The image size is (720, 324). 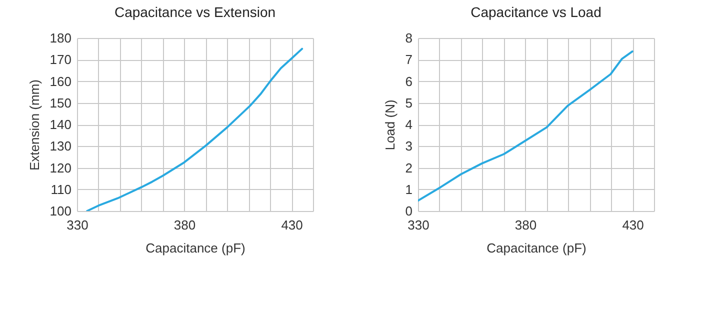 What do you see at coordinates (195, 12) in the screenshot?
I see `chart-title: Capacitance vs Extension` at bounding box center [195, 12].